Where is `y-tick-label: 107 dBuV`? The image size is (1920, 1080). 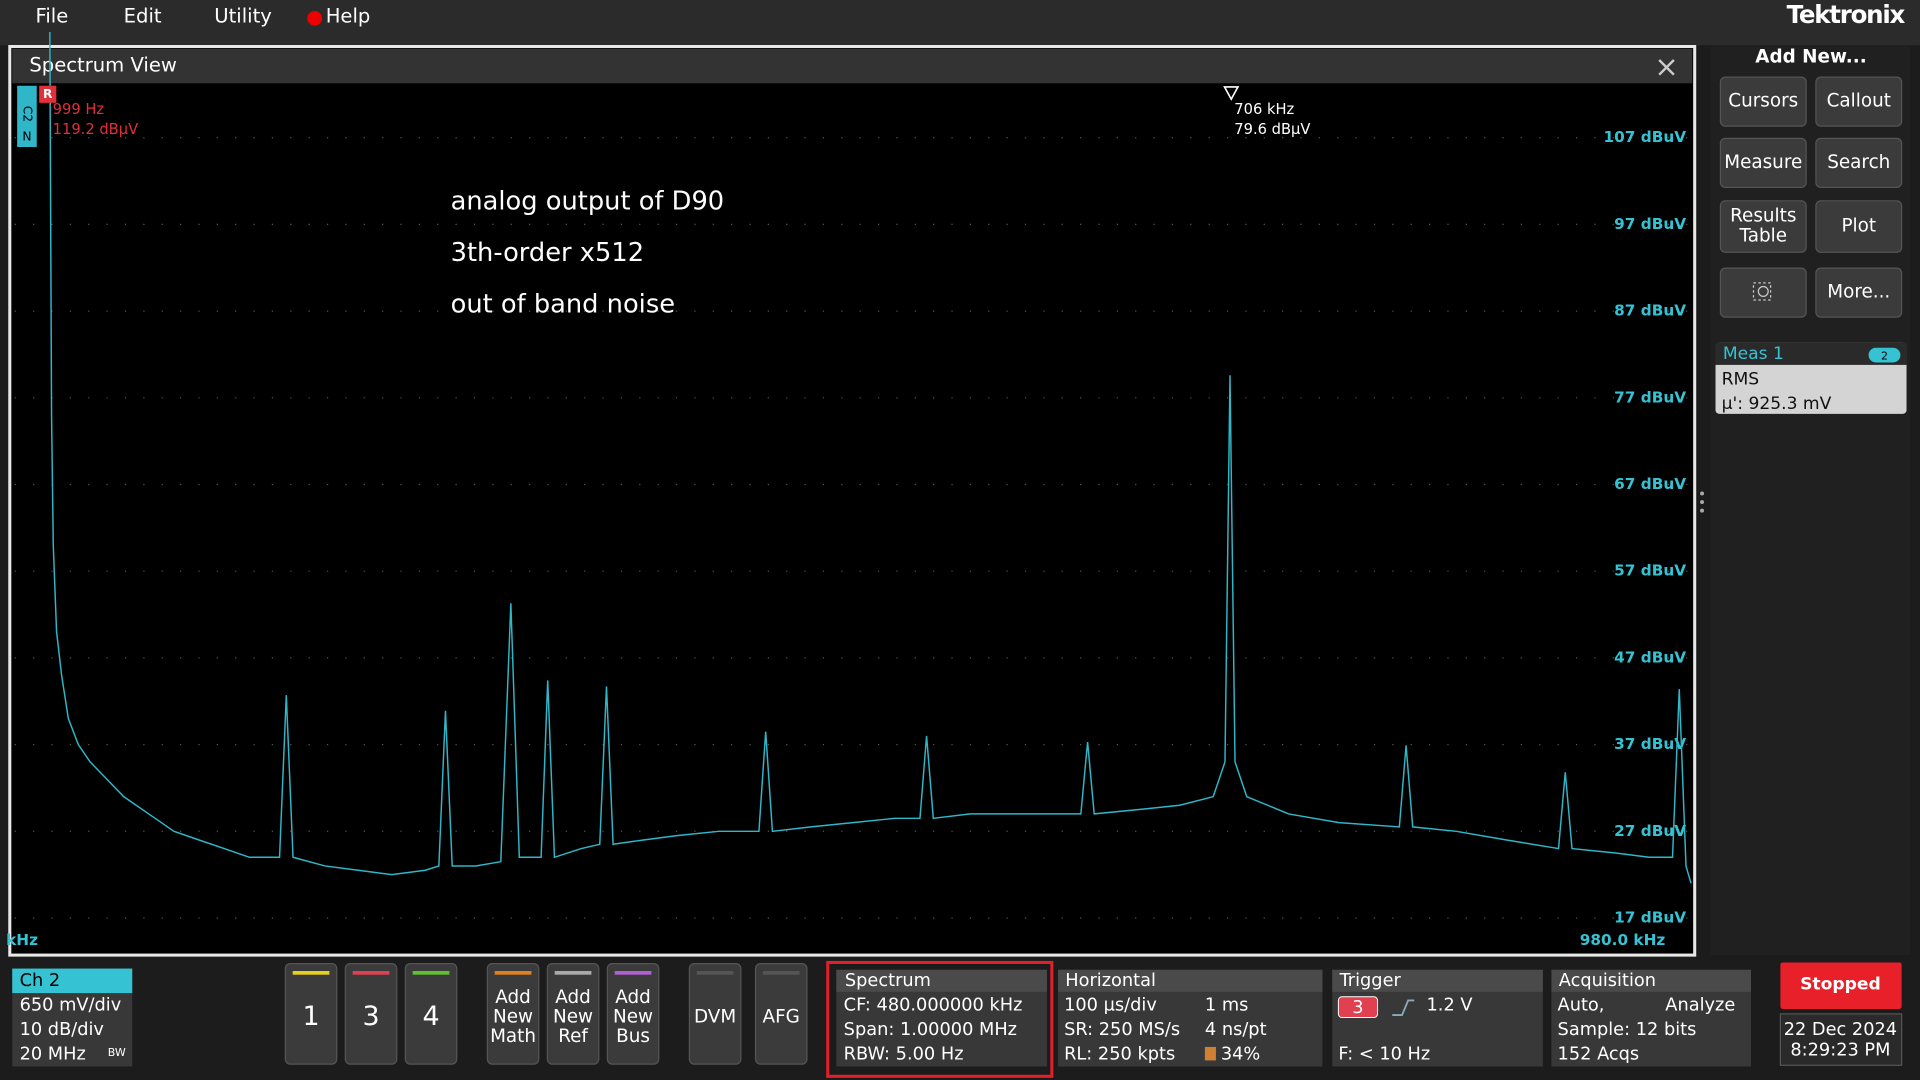
y-tick-label: 107 dBuV is located at coordinates (1645, 137).